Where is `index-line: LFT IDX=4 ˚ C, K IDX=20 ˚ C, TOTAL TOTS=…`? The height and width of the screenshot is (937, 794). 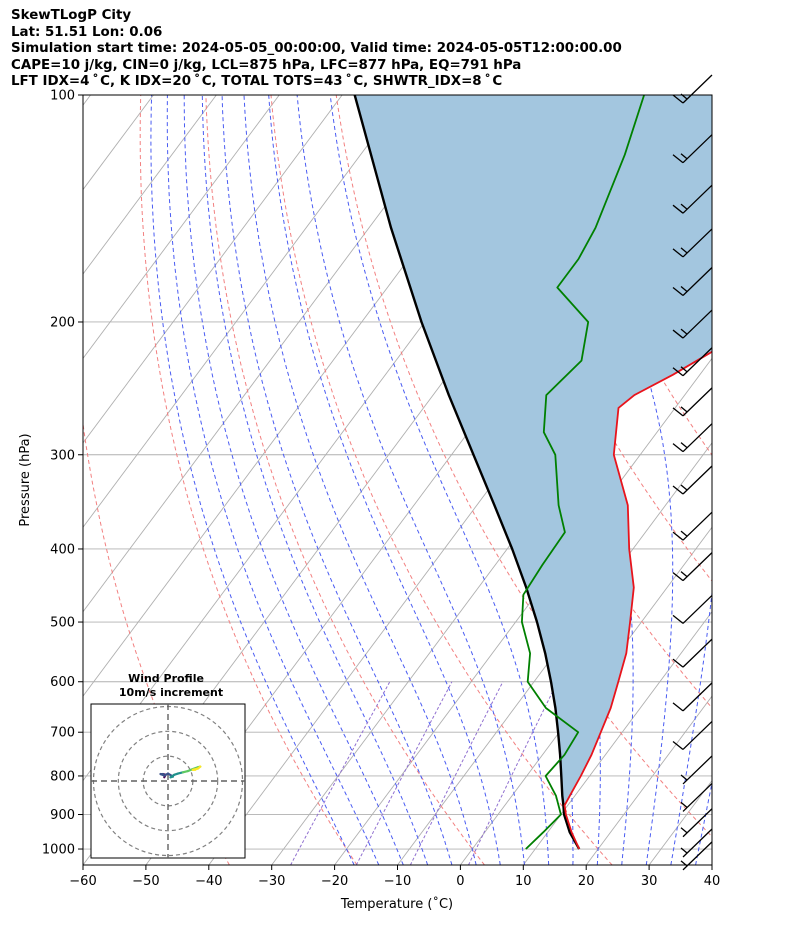
index-line: LFT IDX=4 ˚ C, K IDX=20 ˚ C, TOTAL TOTS=… is located at coordinates (257, 82).